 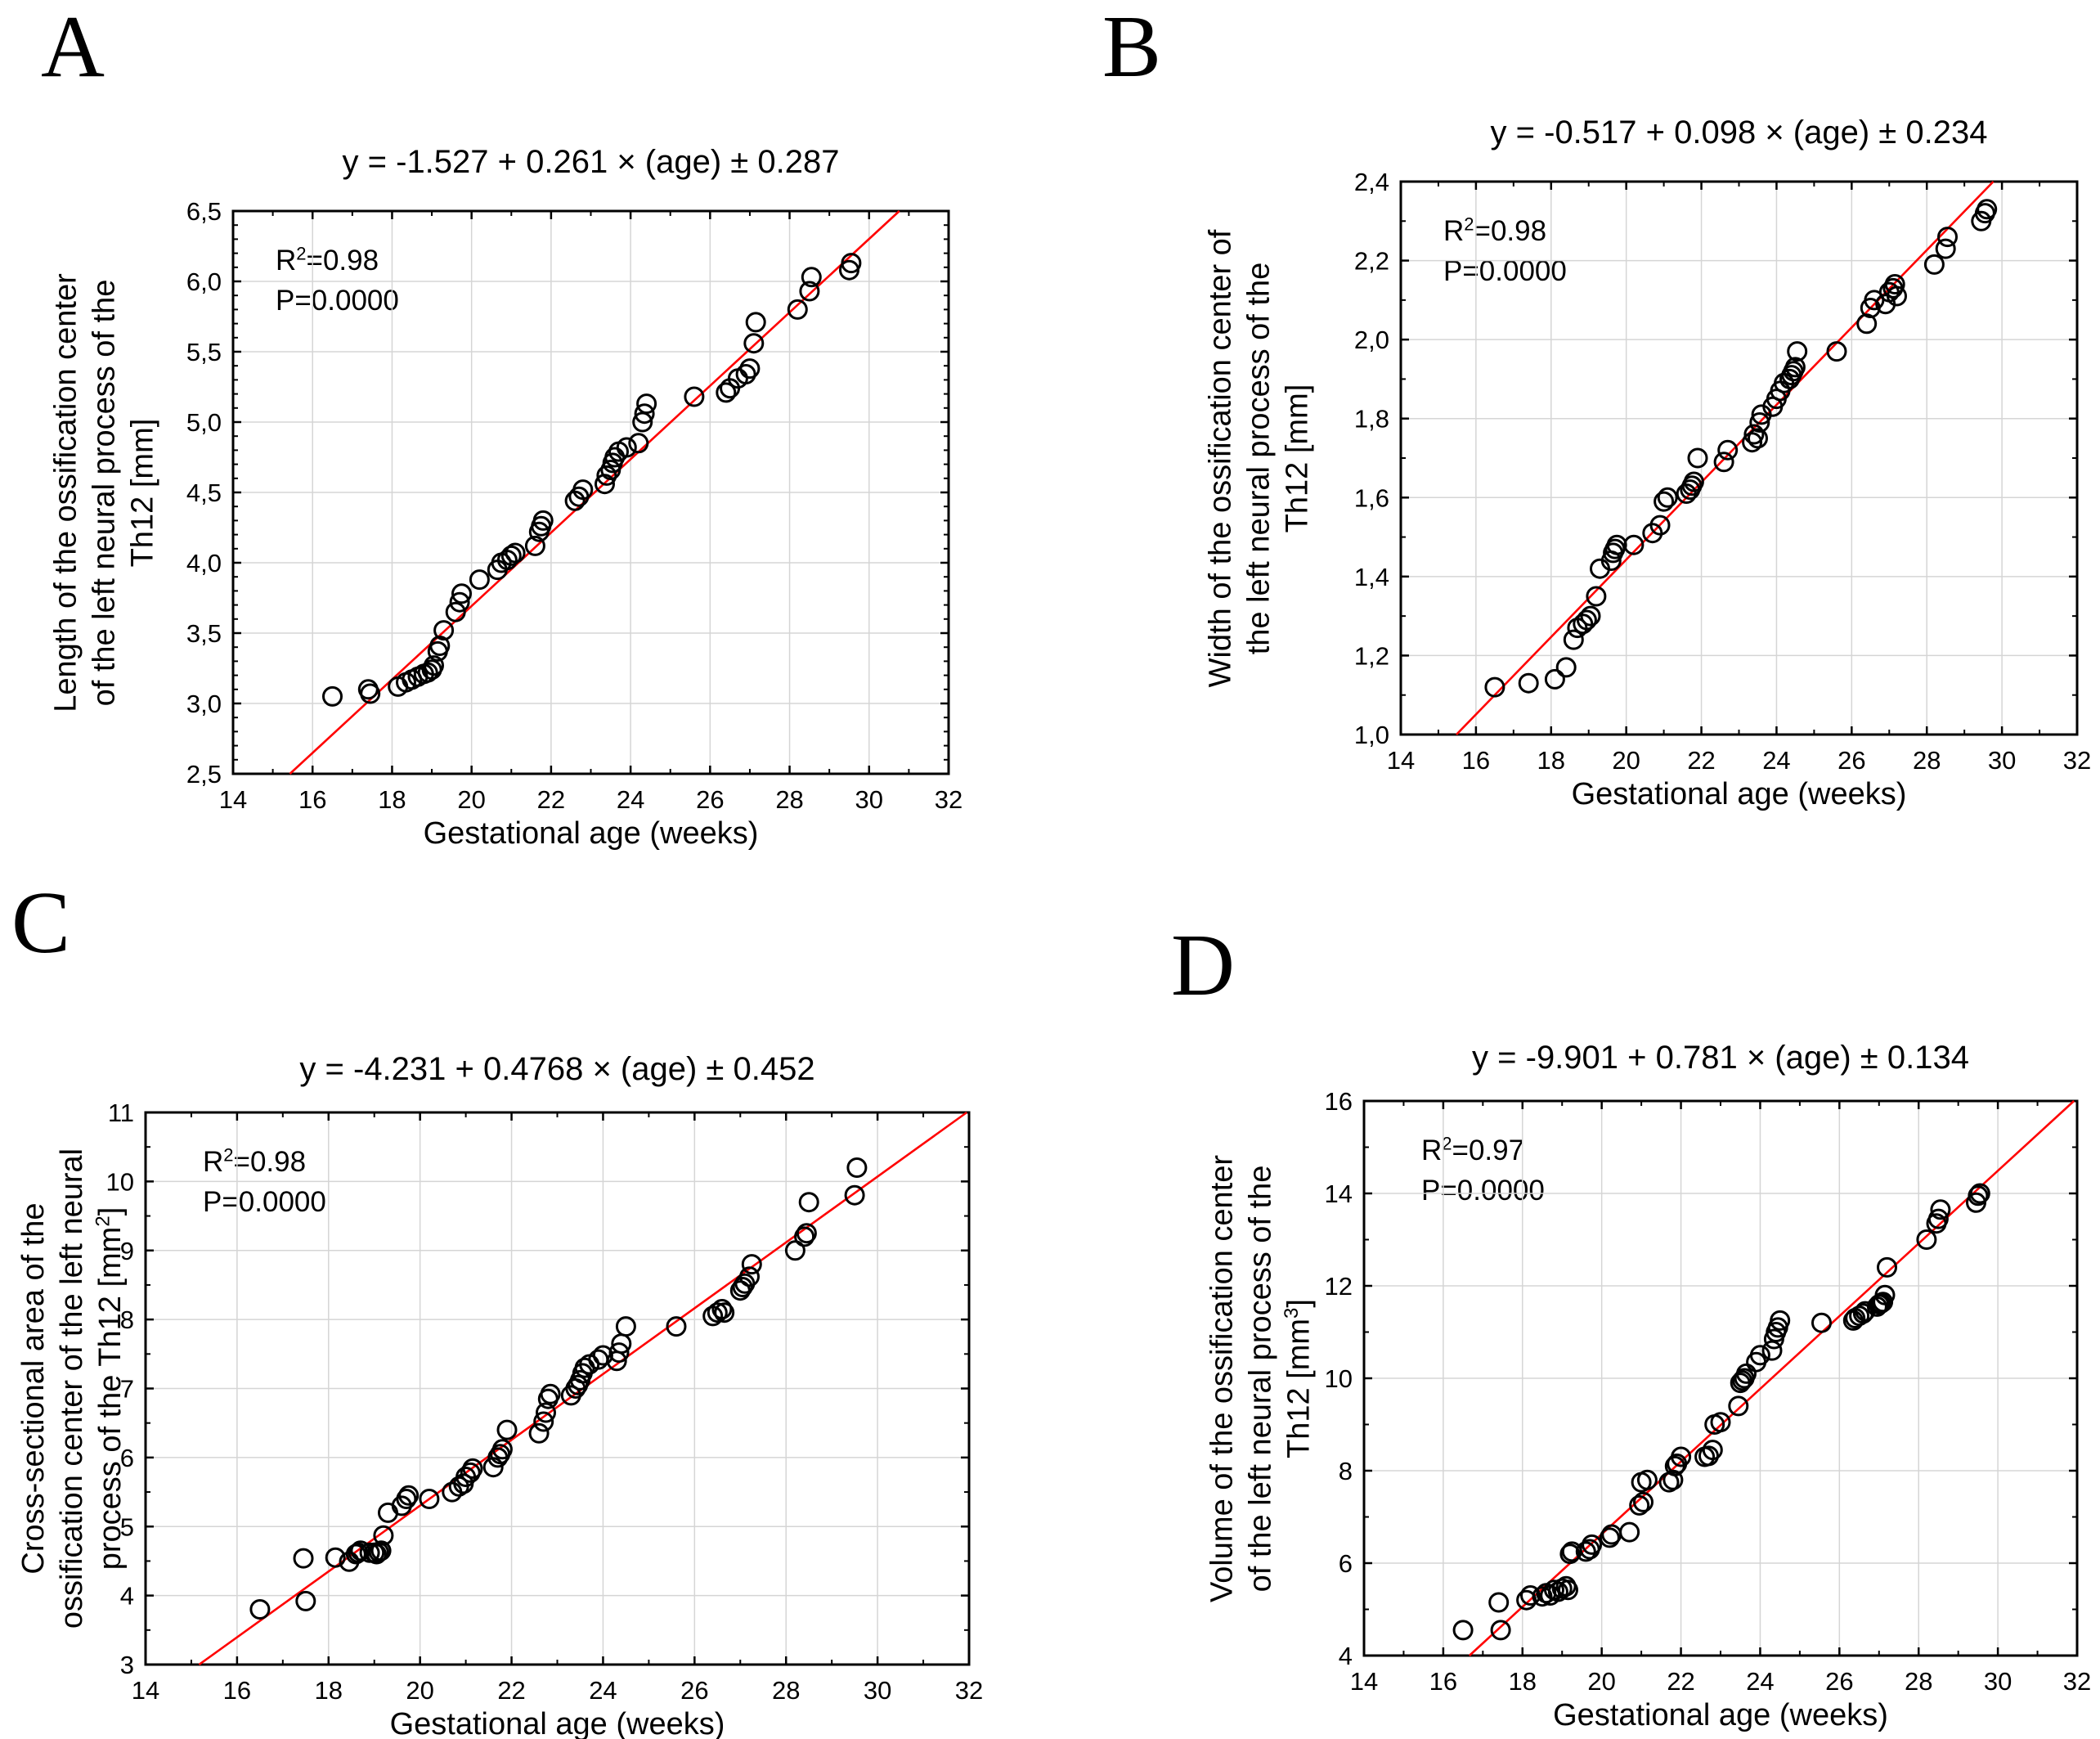 I want to click on x-axis-title: Gestational age (weeks), so click(x=557, y=1723).